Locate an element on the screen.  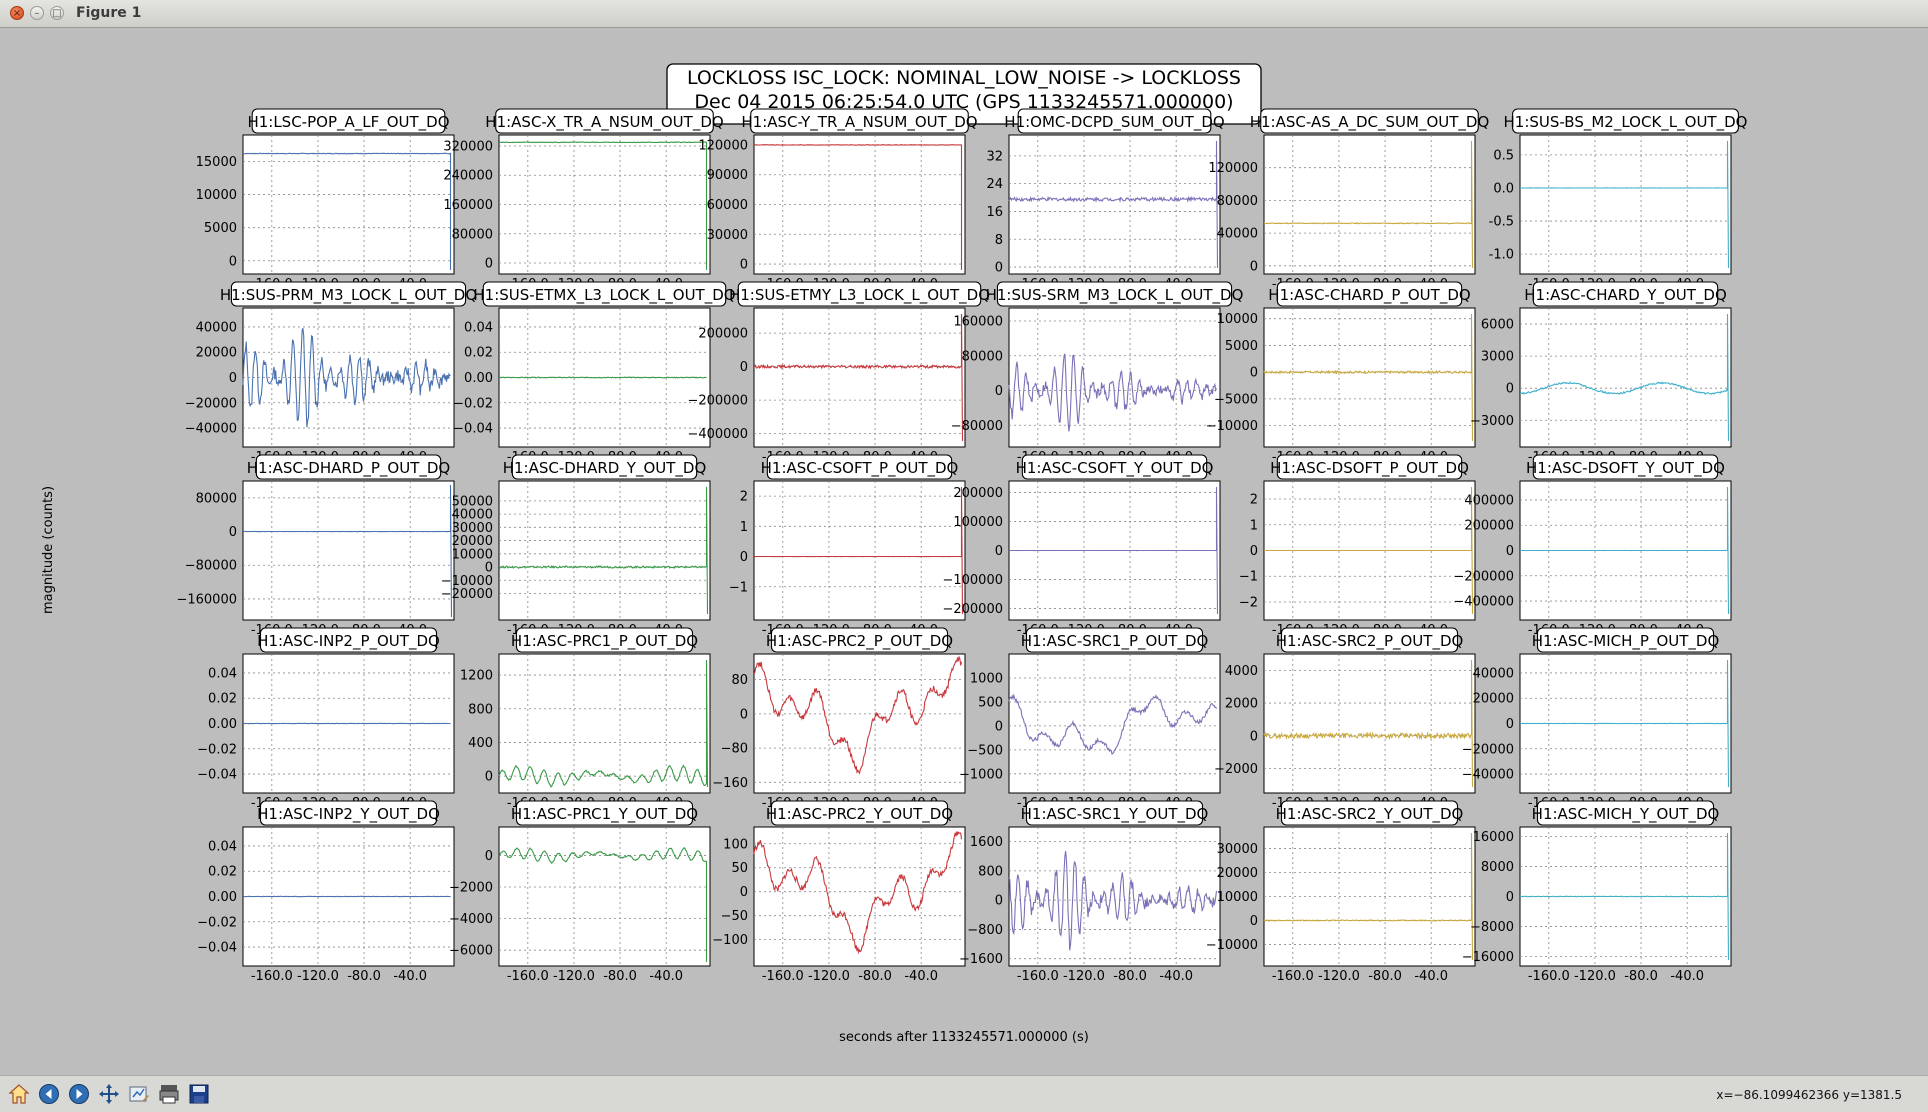
y-tick-label: 0.5 is located at coordinates (1503, 155).